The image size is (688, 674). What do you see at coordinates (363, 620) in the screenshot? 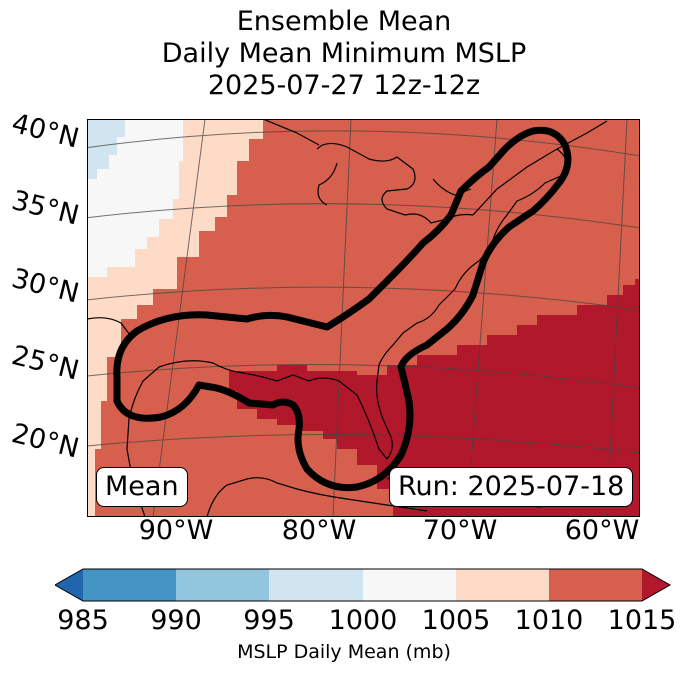
I see `colorbar-tick: 1000` at bounding box center [363, 620].